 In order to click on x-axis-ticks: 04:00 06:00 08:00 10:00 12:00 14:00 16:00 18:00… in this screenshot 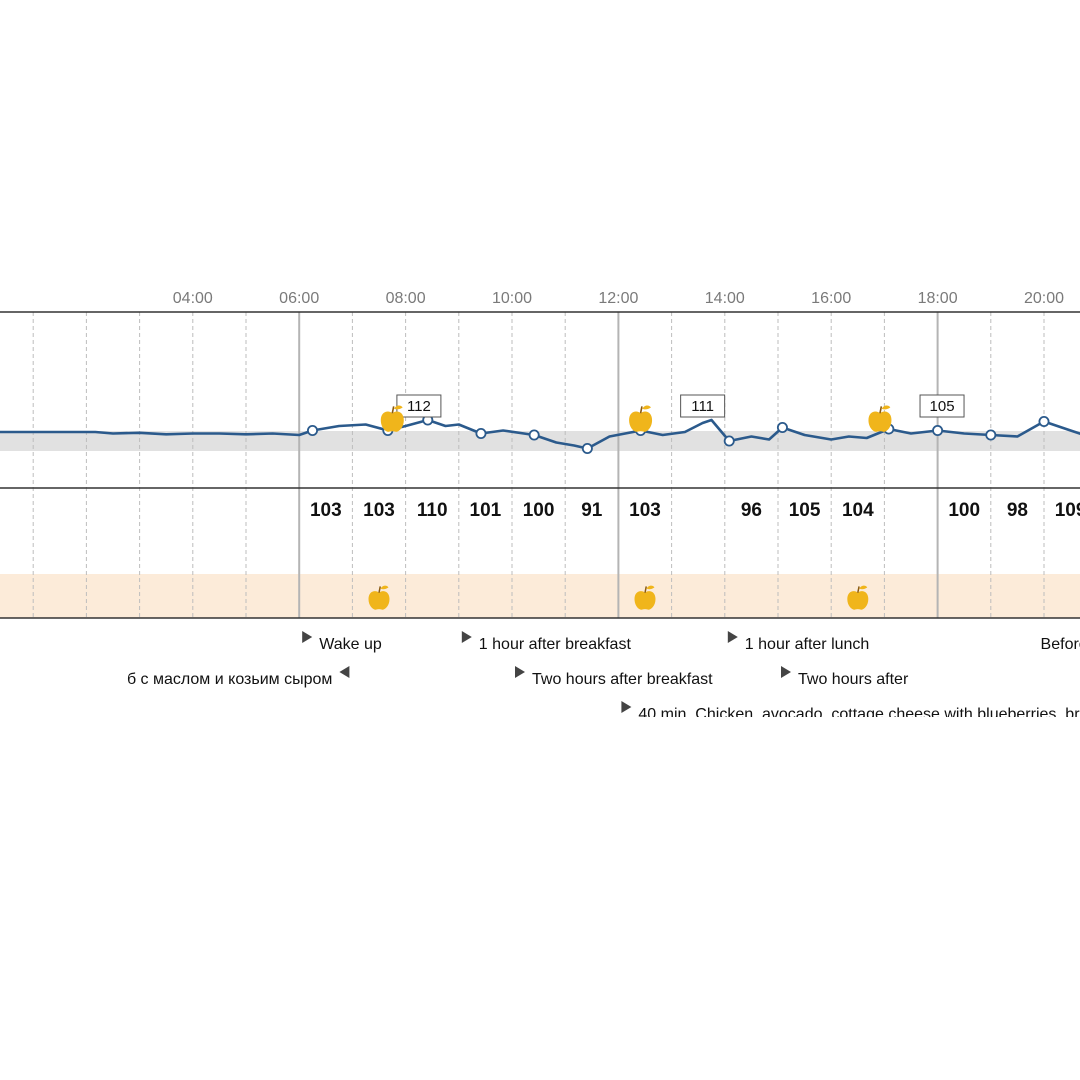, I will do `click(618, 298)`.